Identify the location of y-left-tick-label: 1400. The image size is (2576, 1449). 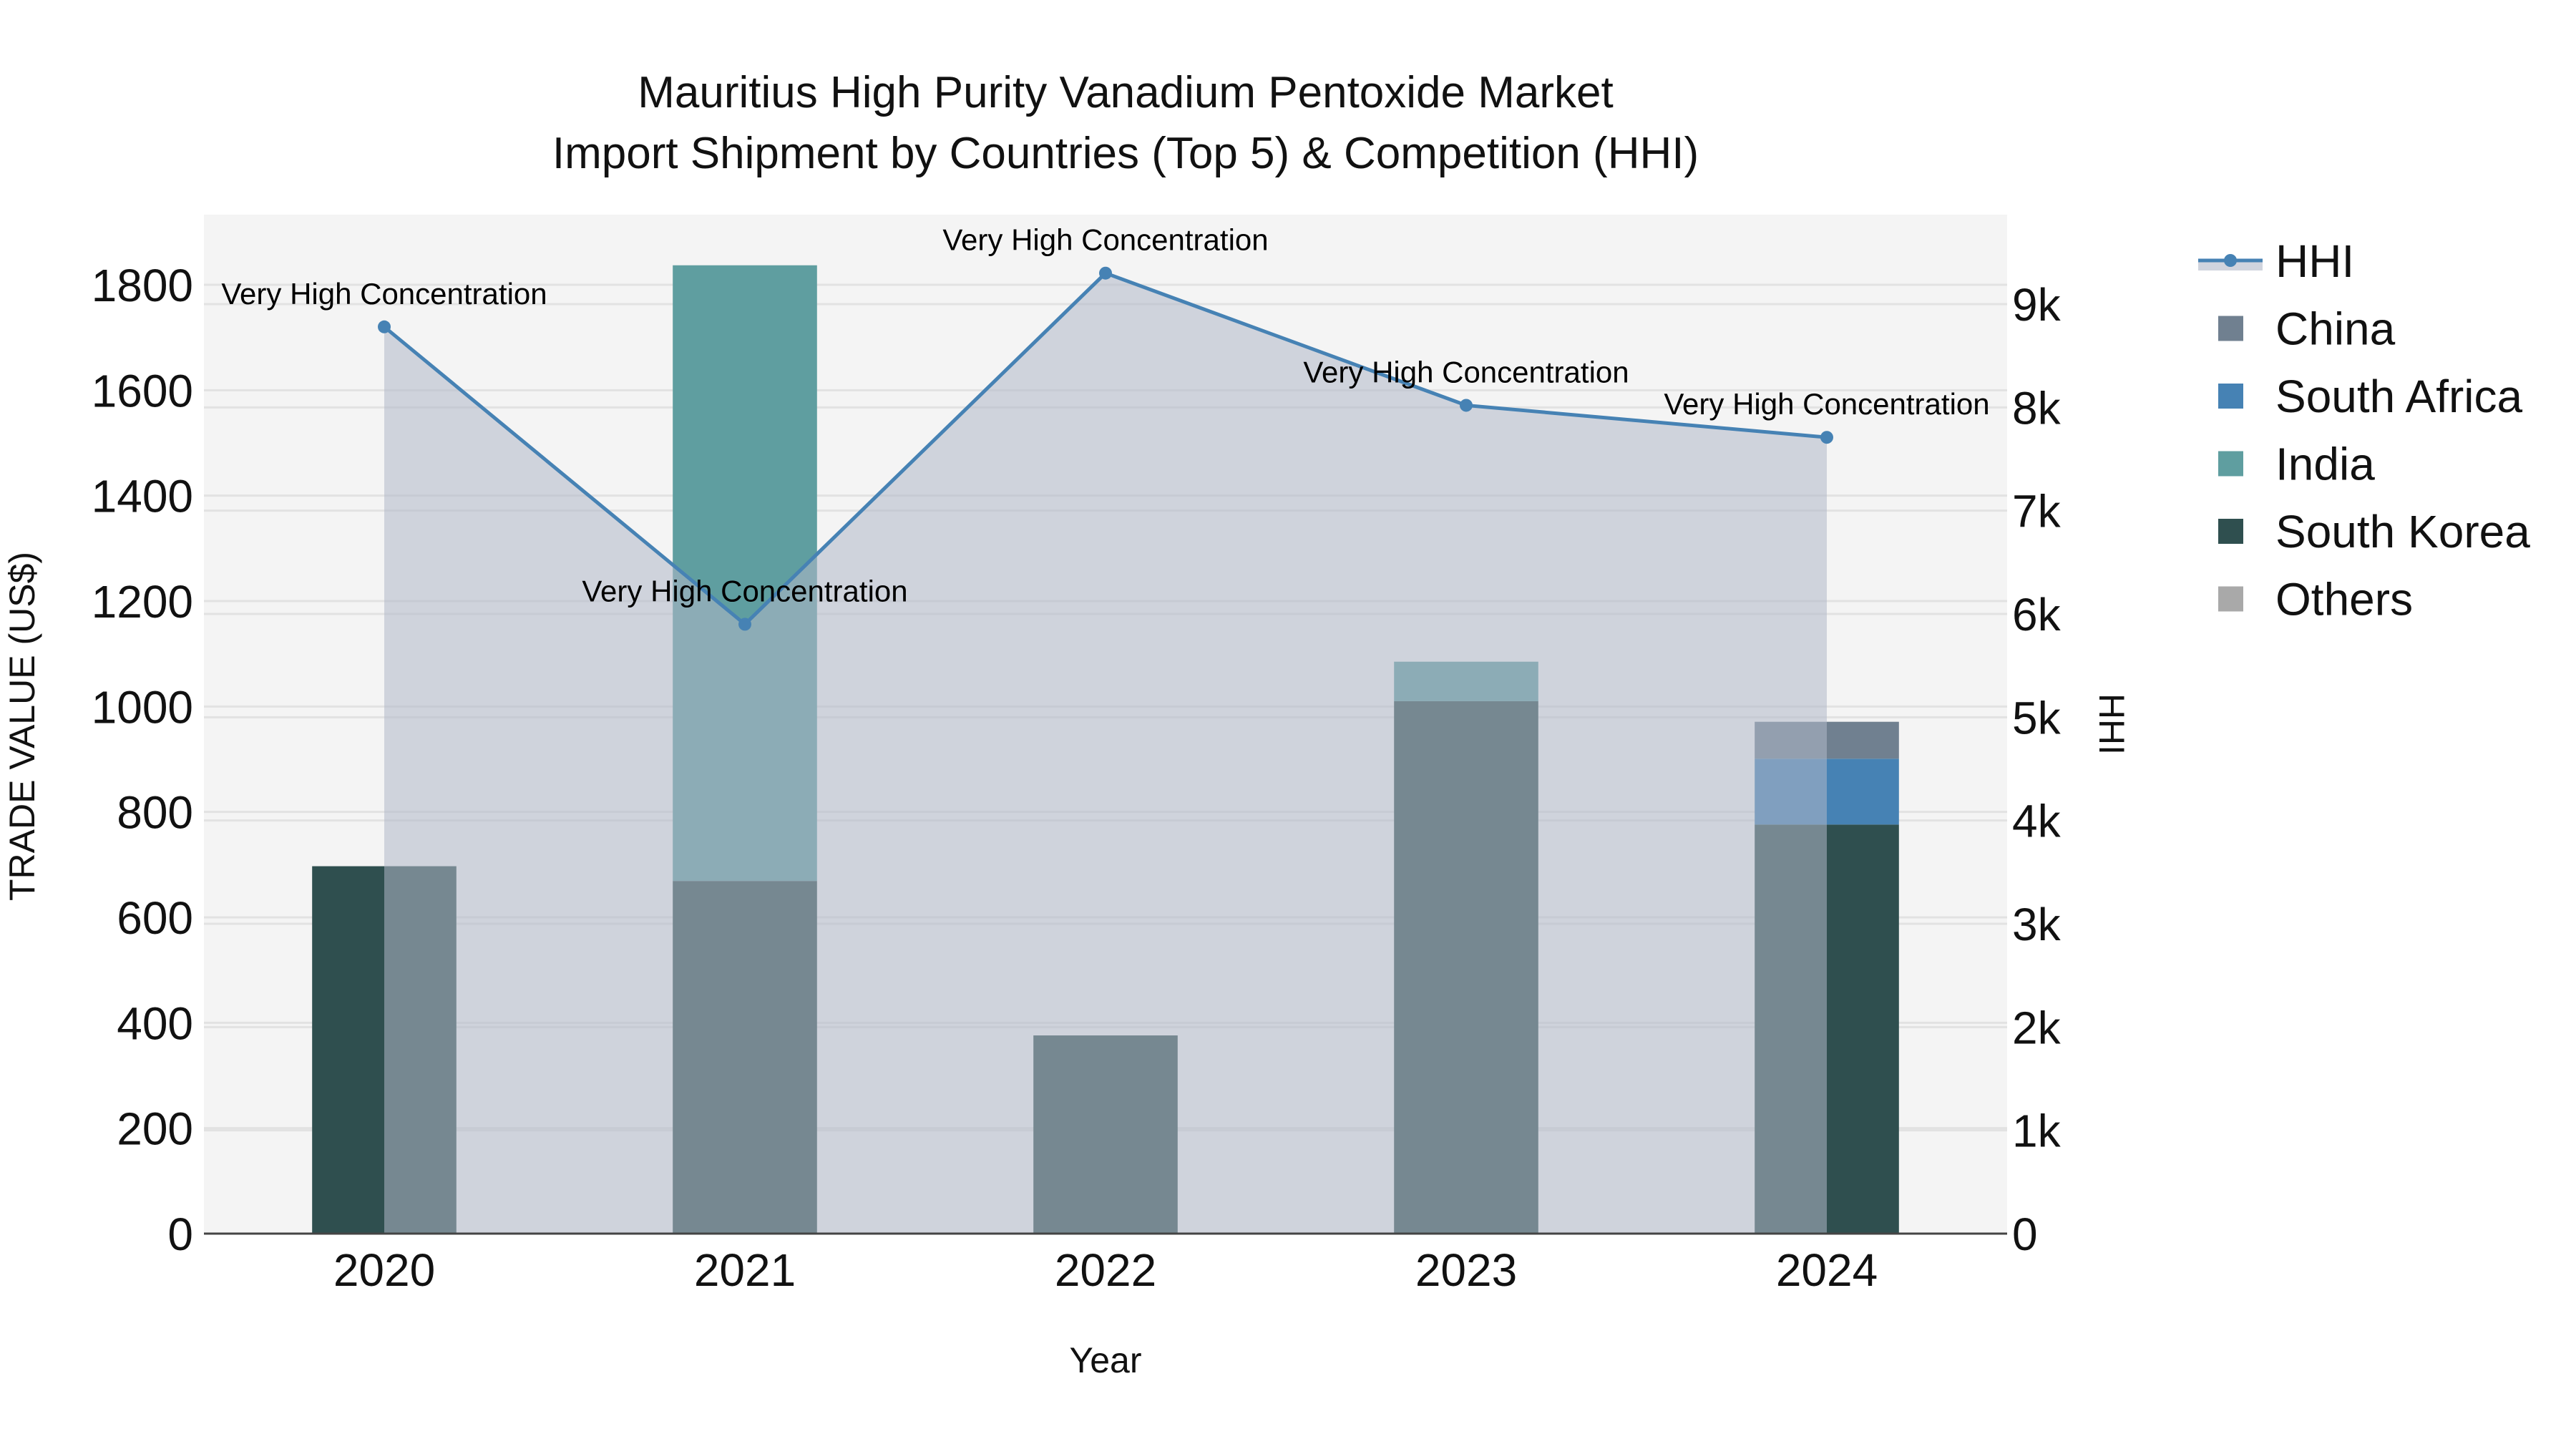
(142, 496).